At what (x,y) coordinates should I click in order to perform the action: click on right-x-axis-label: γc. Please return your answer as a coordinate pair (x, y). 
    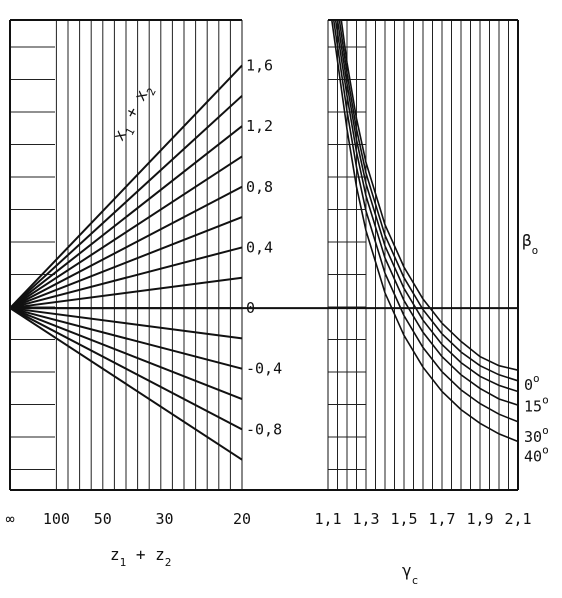
    Looking at the image, I should click on (410, 574).